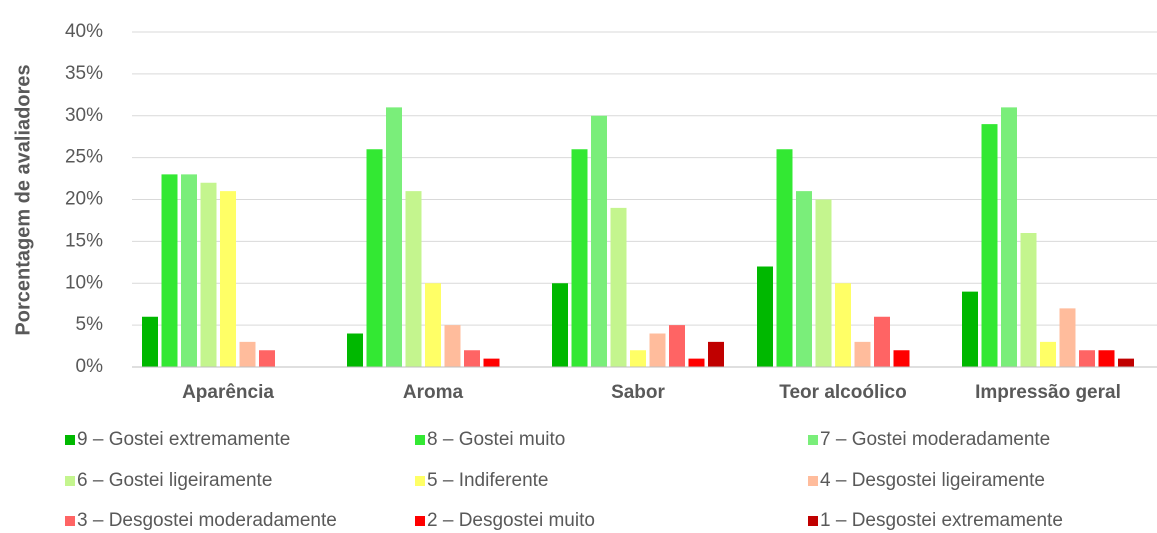  What do you see at coordinates (84, 73) in the screenshot?
I see `y-tick-label: 35%` at bounding box center [84, 73].